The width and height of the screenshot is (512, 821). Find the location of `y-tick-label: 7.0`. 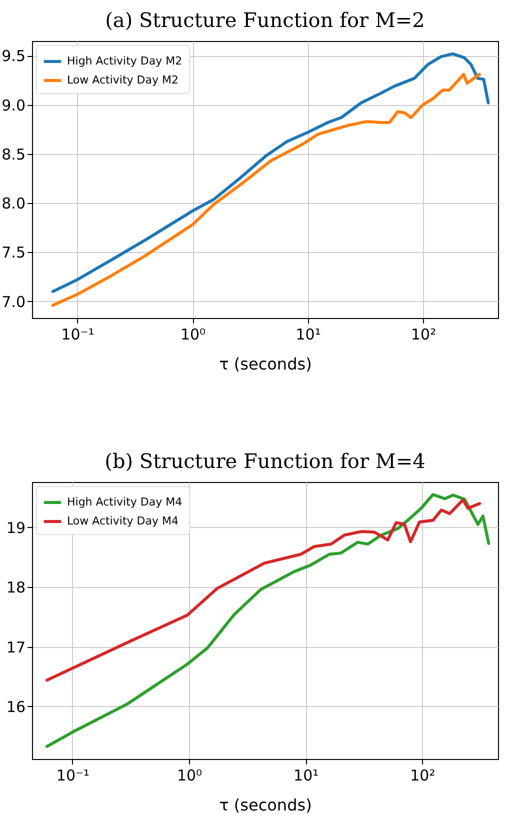

y-tick-label: 7.0 is located at coordinates (14, 301).